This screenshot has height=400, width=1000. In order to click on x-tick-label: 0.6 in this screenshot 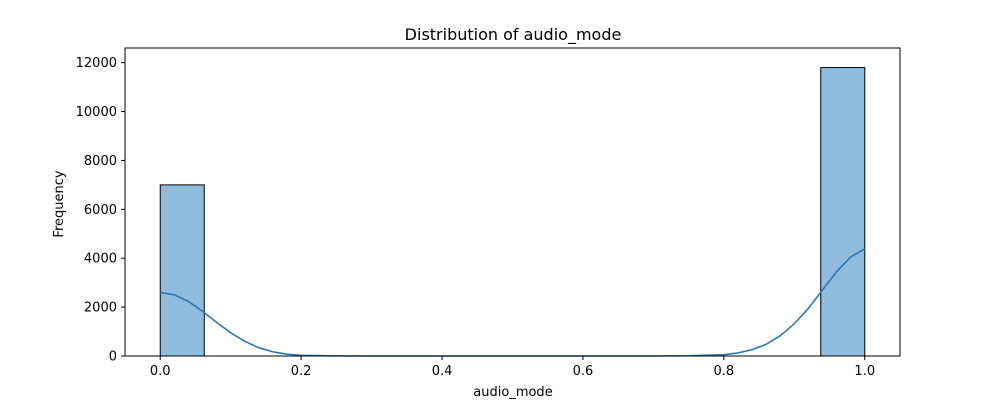, I will do `click(583, 371)`.